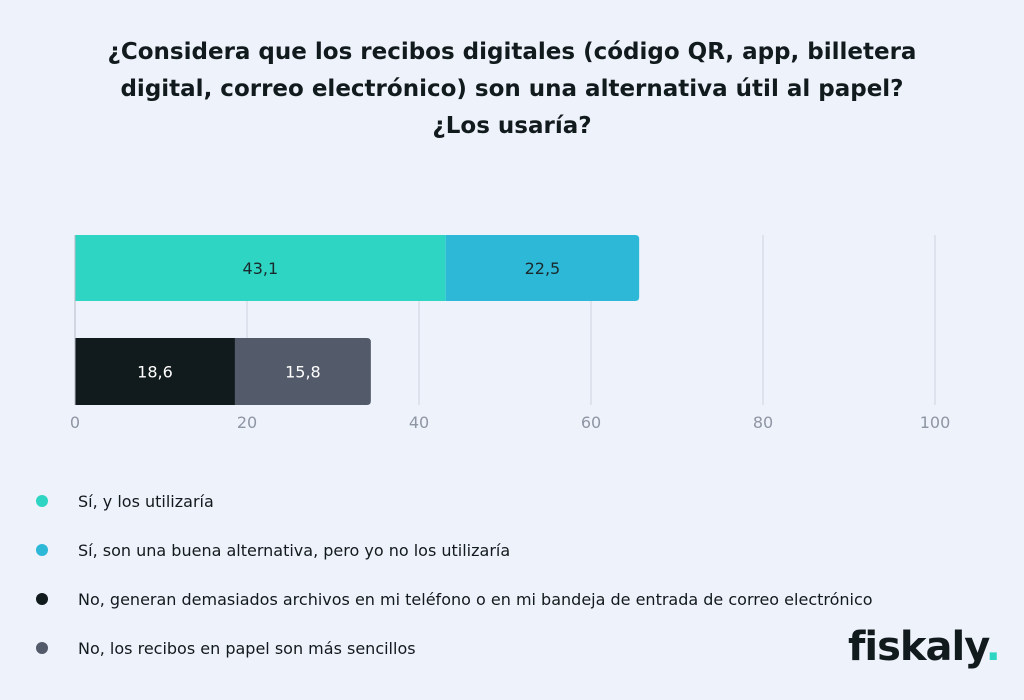 This screenshot has height=700, width=1024. I want to click on bar-value-label: 18,6, so click(155, 372).